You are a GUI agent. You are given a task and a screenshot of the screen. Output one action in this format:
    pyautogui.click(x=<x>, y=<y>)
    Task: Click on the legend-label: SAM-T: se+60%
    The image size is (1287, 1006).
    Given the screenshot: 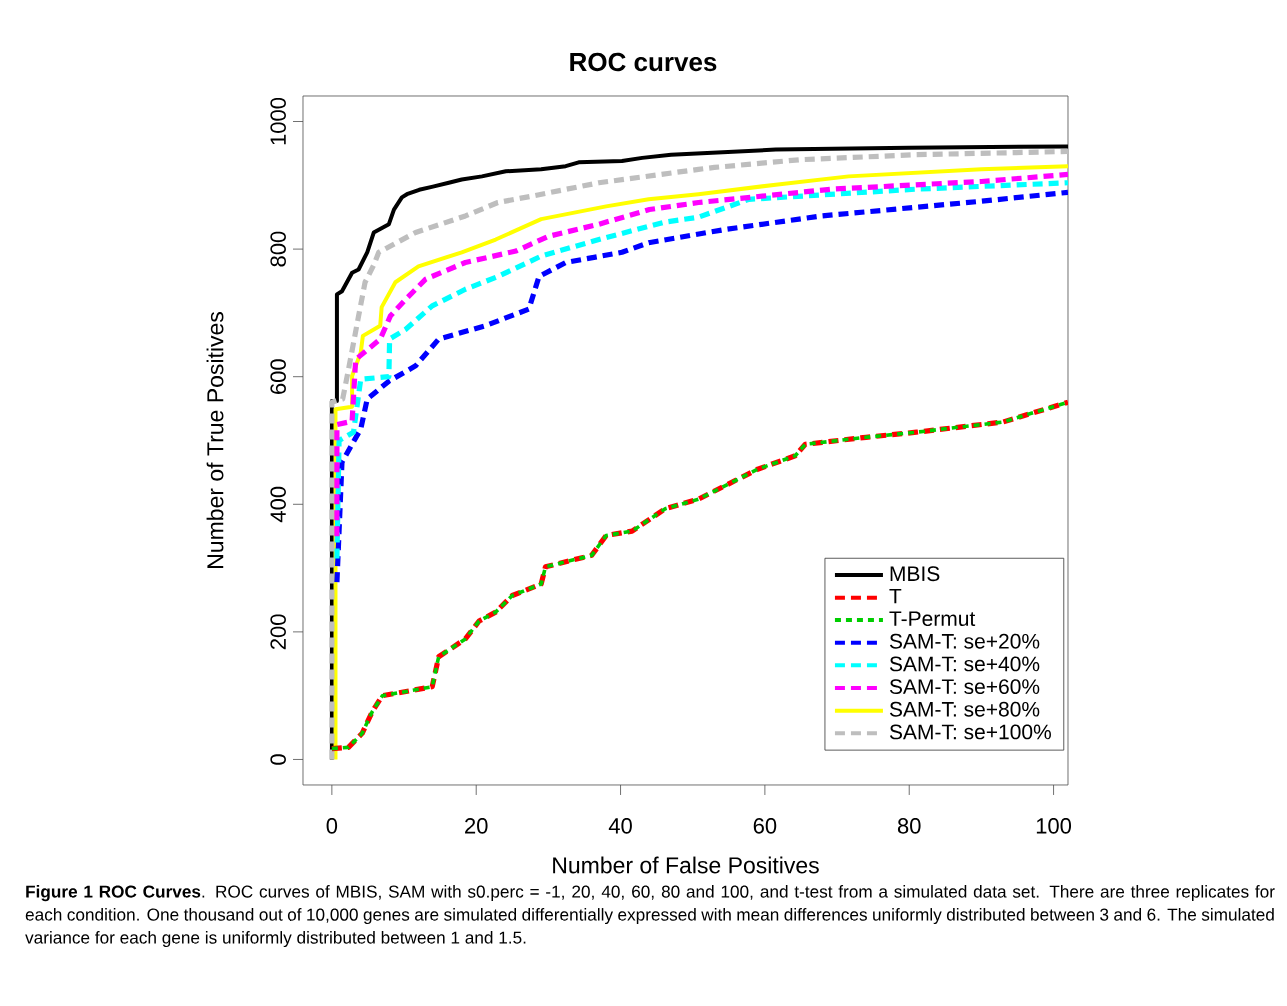 What is the action you would take?
    pyautogui.click(x=964, y=687)
    